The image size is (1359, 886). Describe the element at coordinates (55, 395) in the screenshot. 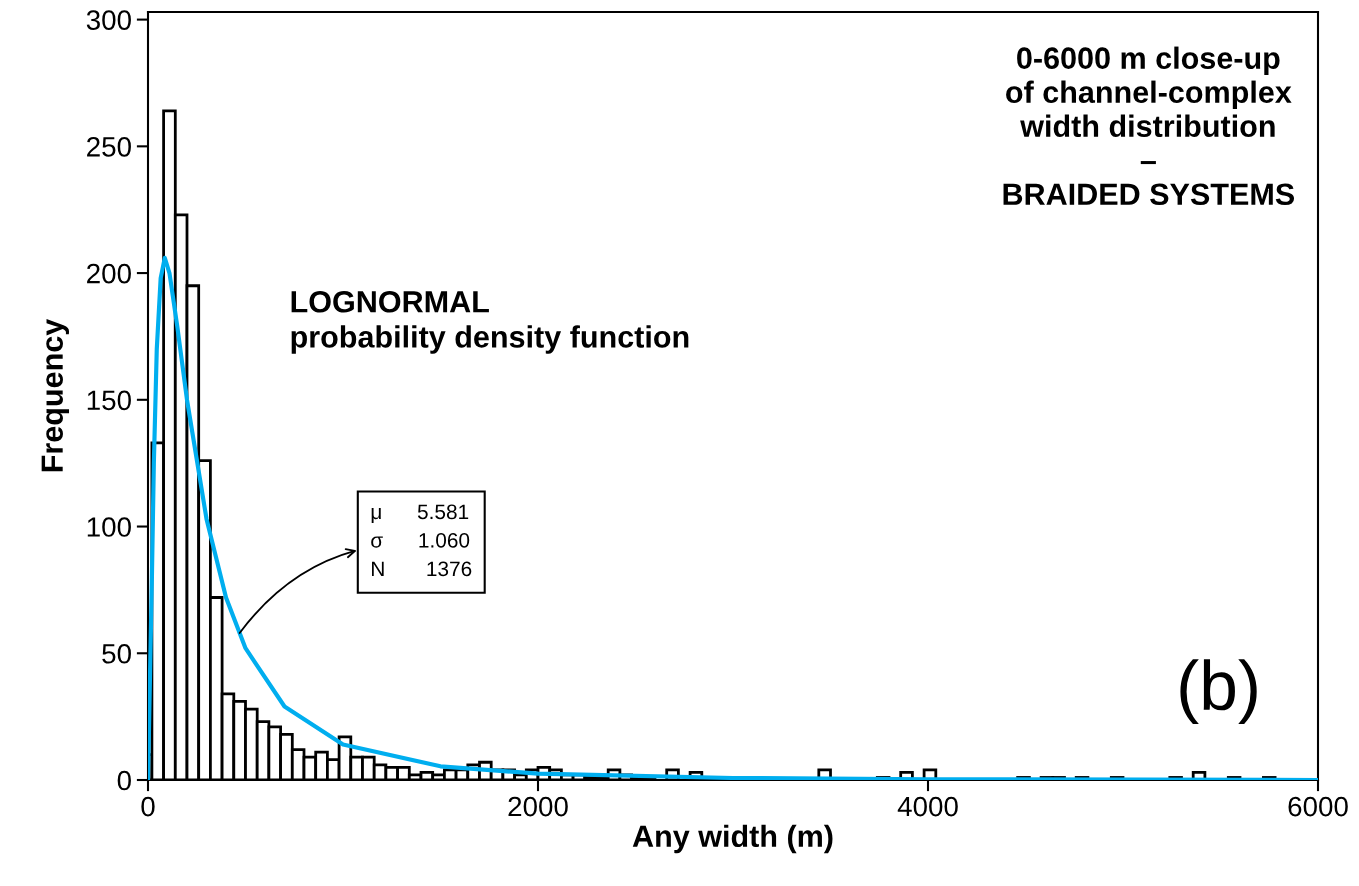

I see `y-axis-title: Frequency` at that location.